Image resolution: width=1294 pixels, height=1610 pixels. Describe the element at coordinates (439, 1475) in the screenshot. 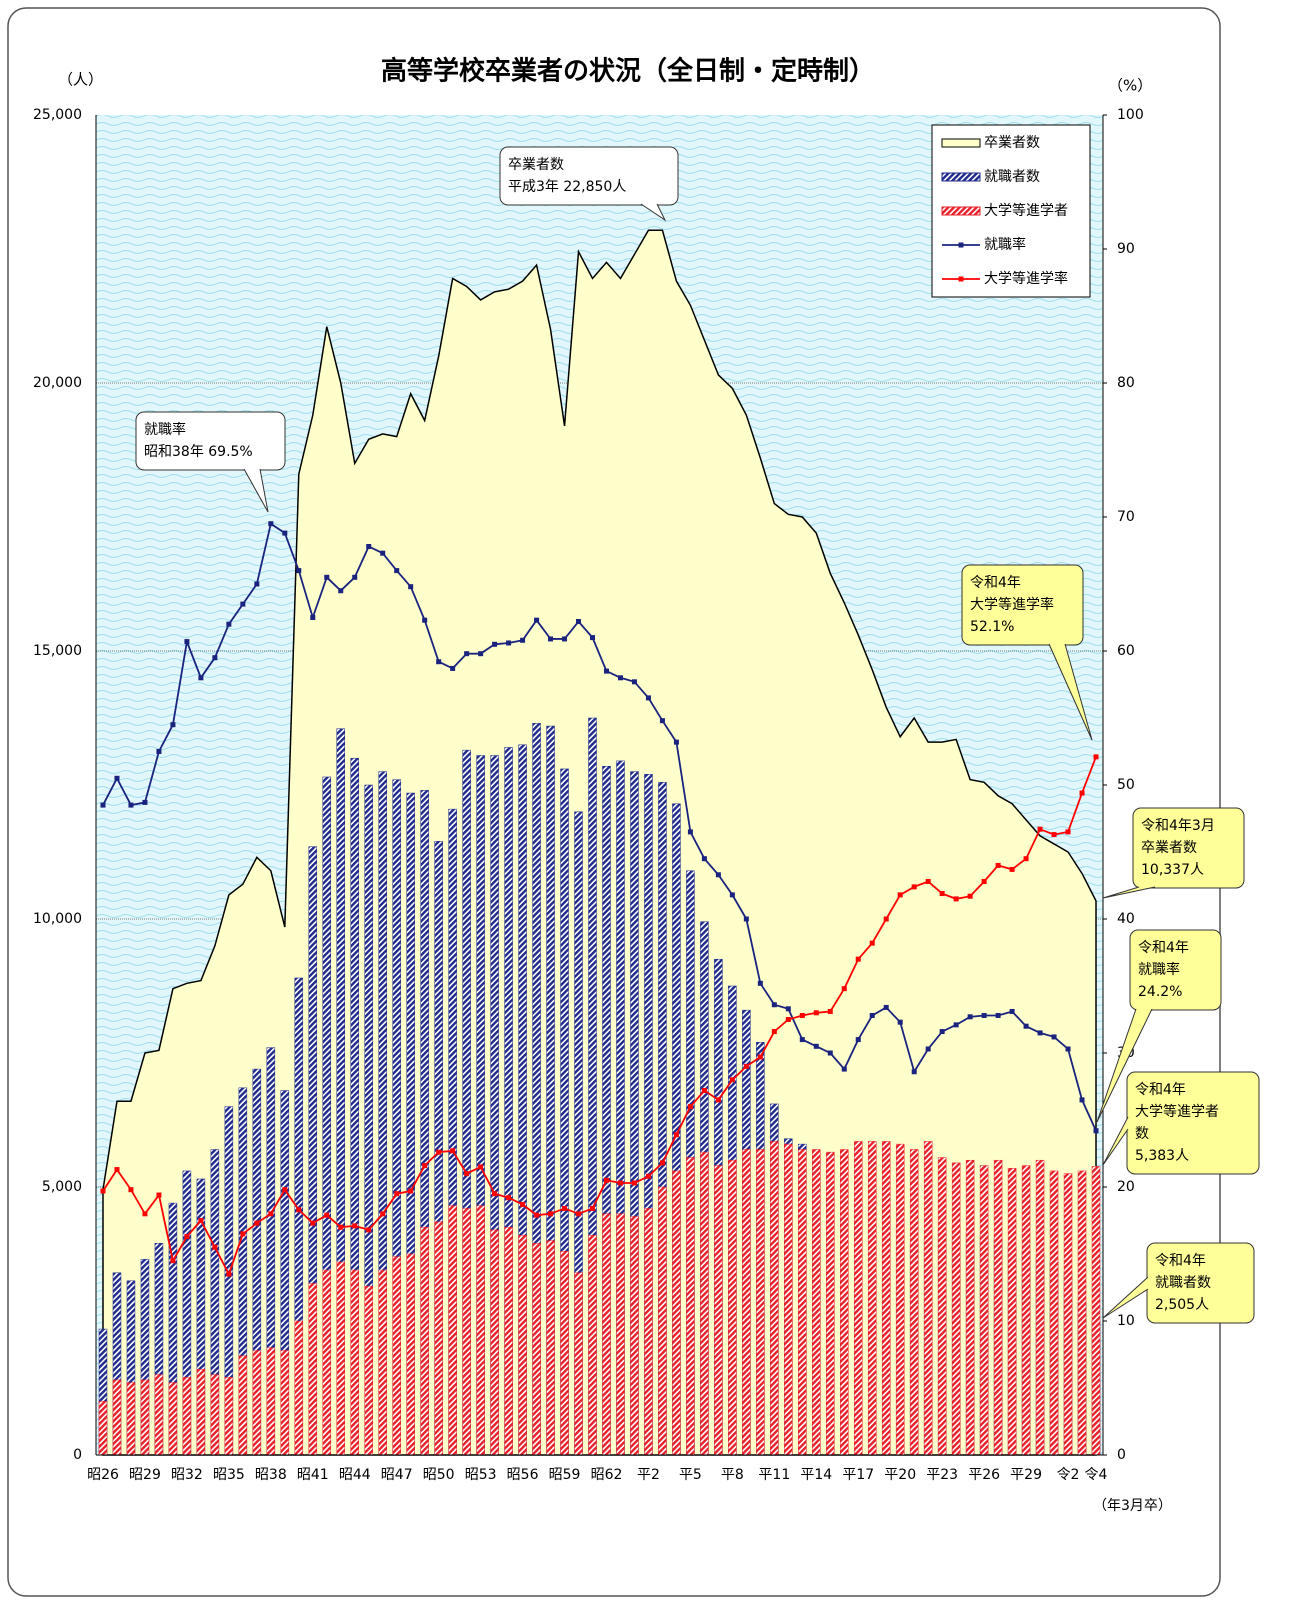

I see `x-tick-label: 昭50` at that location.